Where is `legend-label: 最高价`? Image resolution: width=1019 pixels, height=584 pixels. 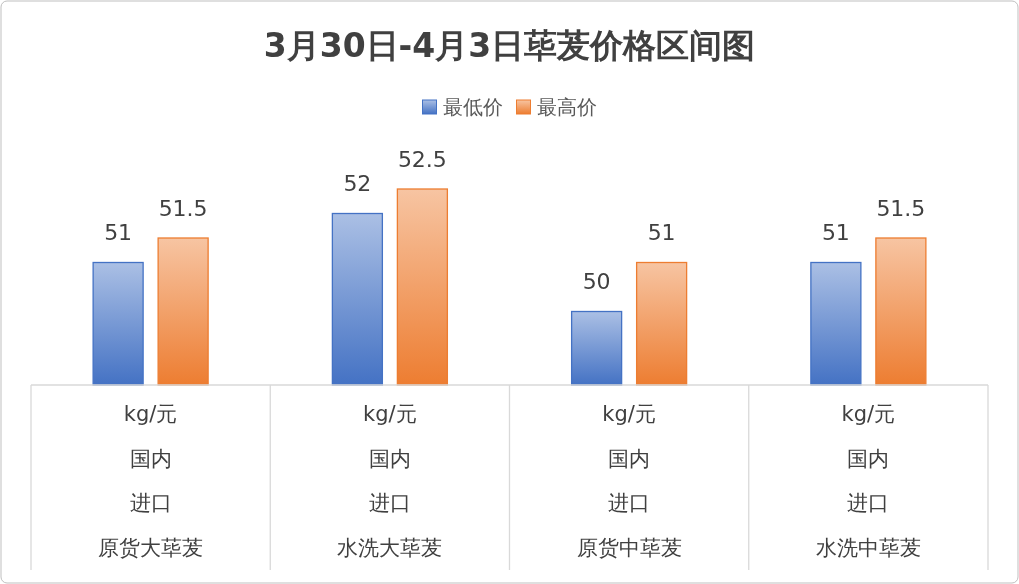 legend-label: 最高价 is located at coordinates (566, 107).